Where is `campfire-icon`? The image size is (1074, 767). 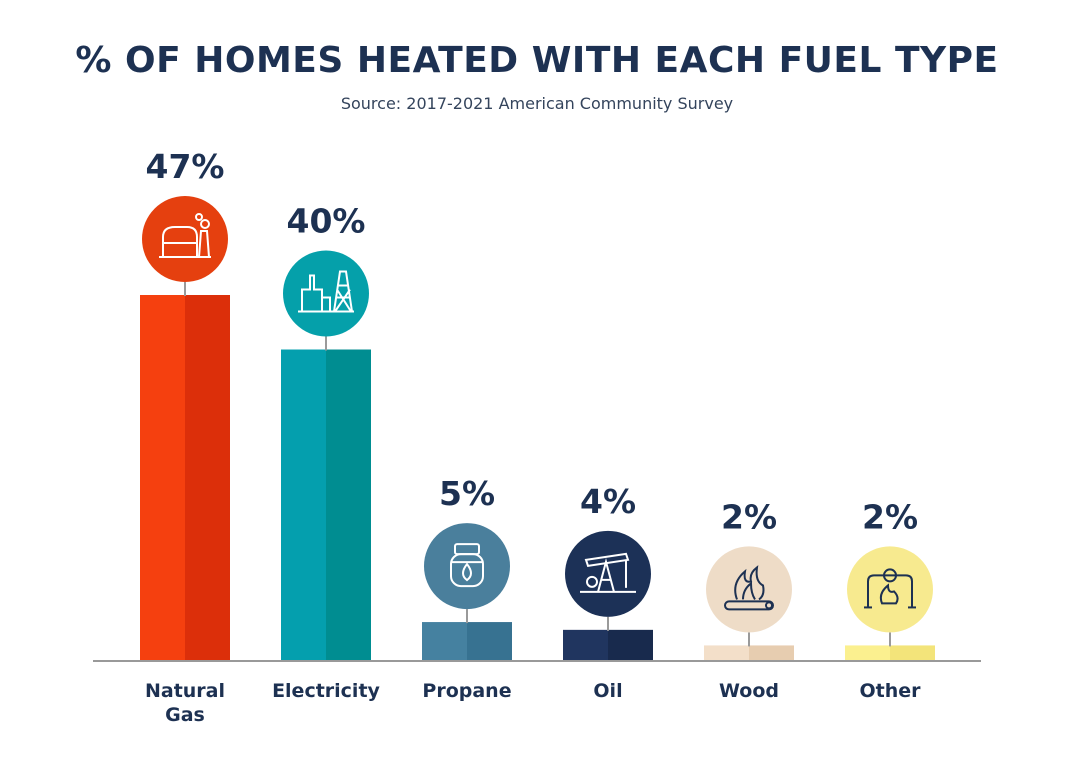 campfire-icon is located at coordinates (749, 588).